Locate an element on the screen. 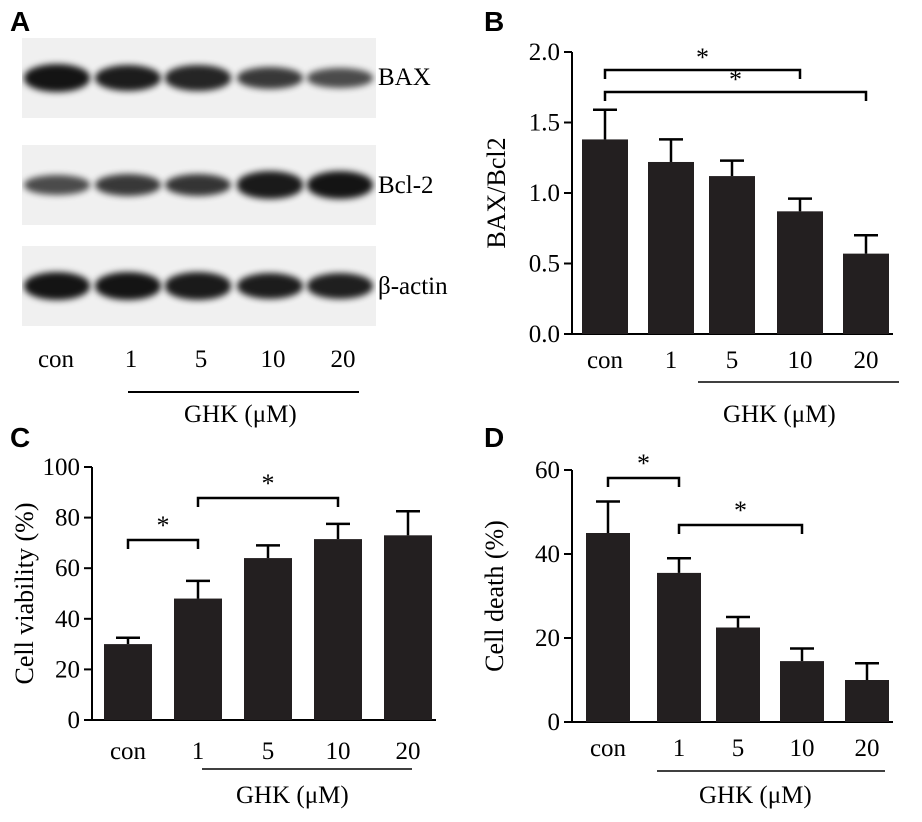  treatment-bar-a is located at coordinates (243, 392).